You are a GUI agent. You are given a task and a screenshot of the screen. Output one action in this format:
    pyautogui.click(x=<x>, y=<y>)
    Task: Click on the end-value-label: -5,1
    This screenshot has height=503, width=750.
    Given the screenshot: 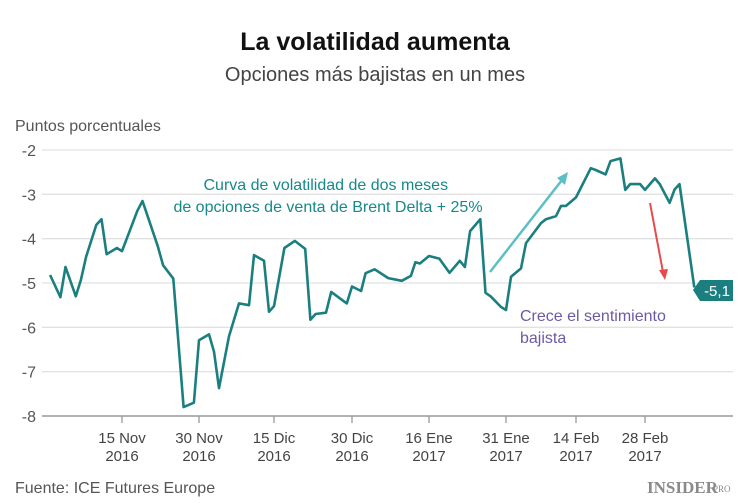 What is the action you would take?
    pyautogui.click(x=713, y=290)
    